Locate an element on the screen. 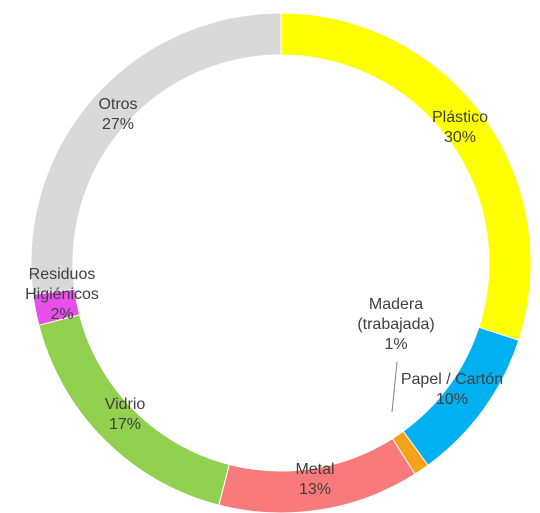  segment-label: Madera (trabajada) 1% is located at coordinates (396, 325).